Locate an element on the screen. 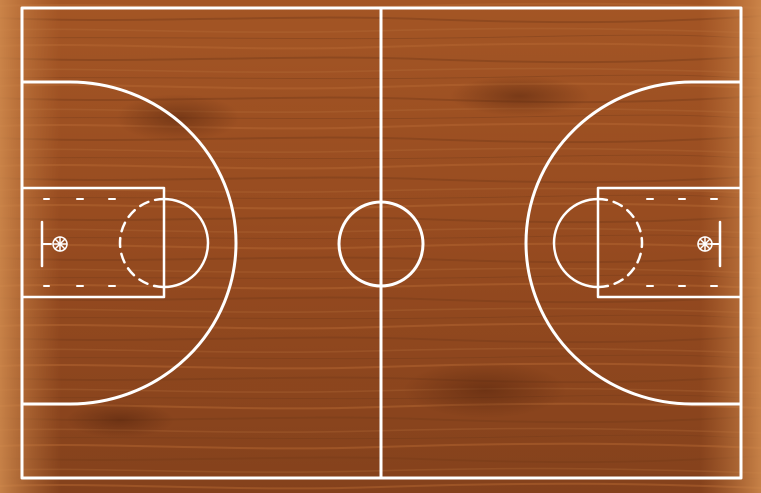 This screenshot has height=493, width=761. left-key is located at coordinates (93, 242).